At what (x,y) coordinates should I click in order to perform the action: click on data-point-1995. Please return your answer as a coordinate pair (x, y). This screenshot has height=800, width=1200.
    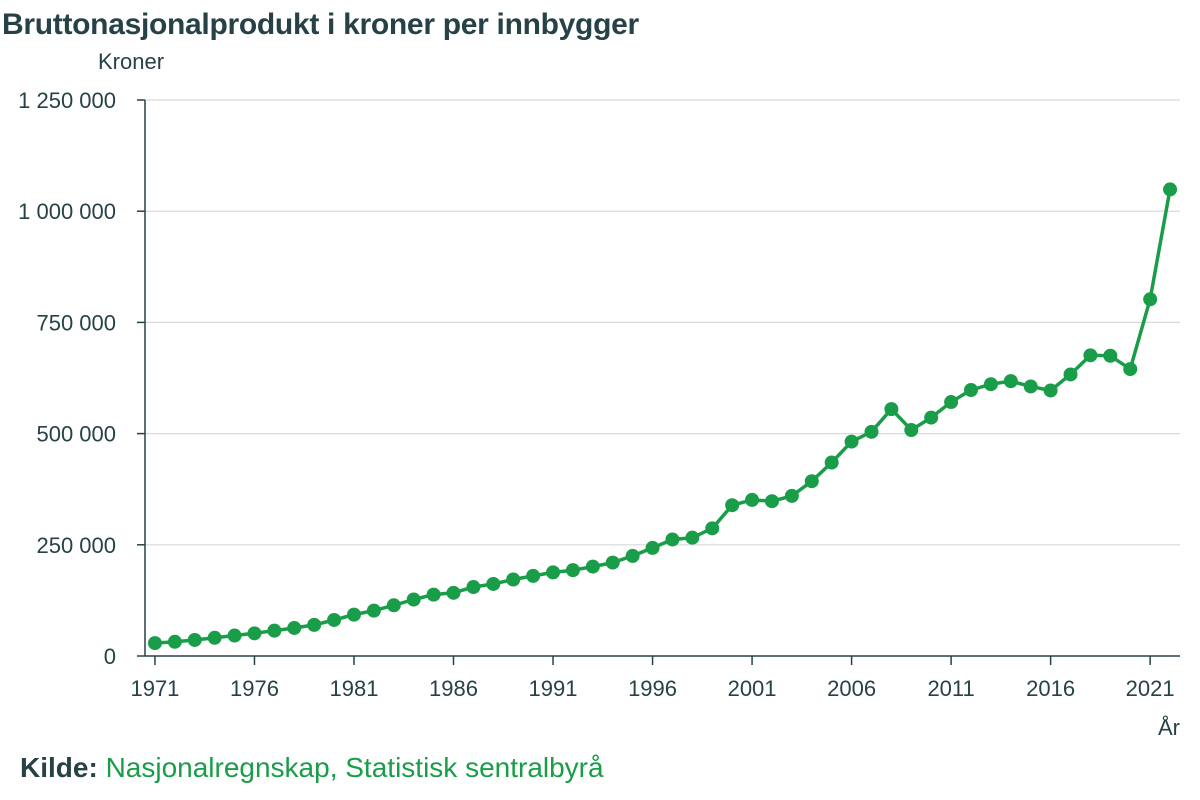
    Looking at the image, I should click on (632, 555).